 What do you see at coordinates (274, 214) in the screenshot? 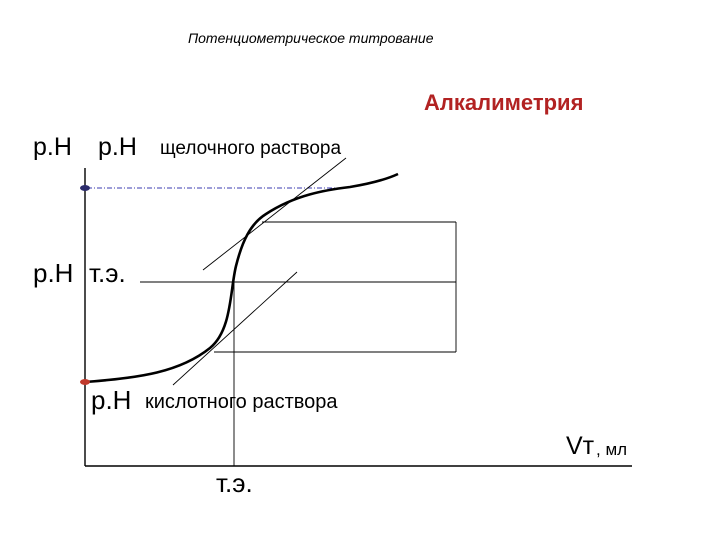
I see `upper-tangent-line` at bounding box center [274, 214].